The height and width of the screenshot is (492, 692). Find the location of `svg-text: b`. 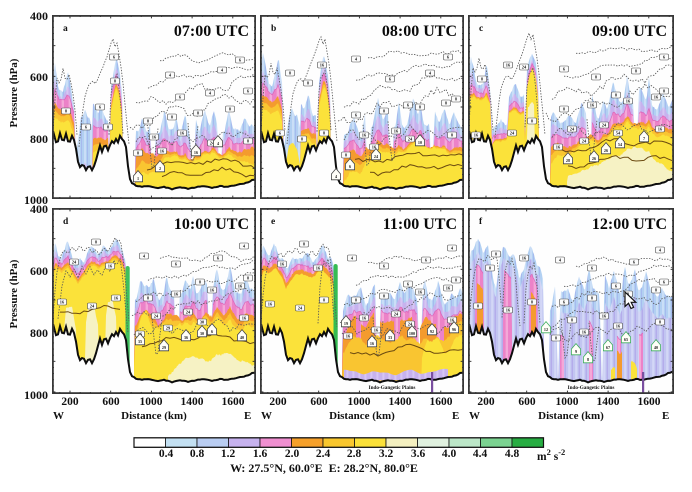

svg-text: b is located at coordinates (273, 29).